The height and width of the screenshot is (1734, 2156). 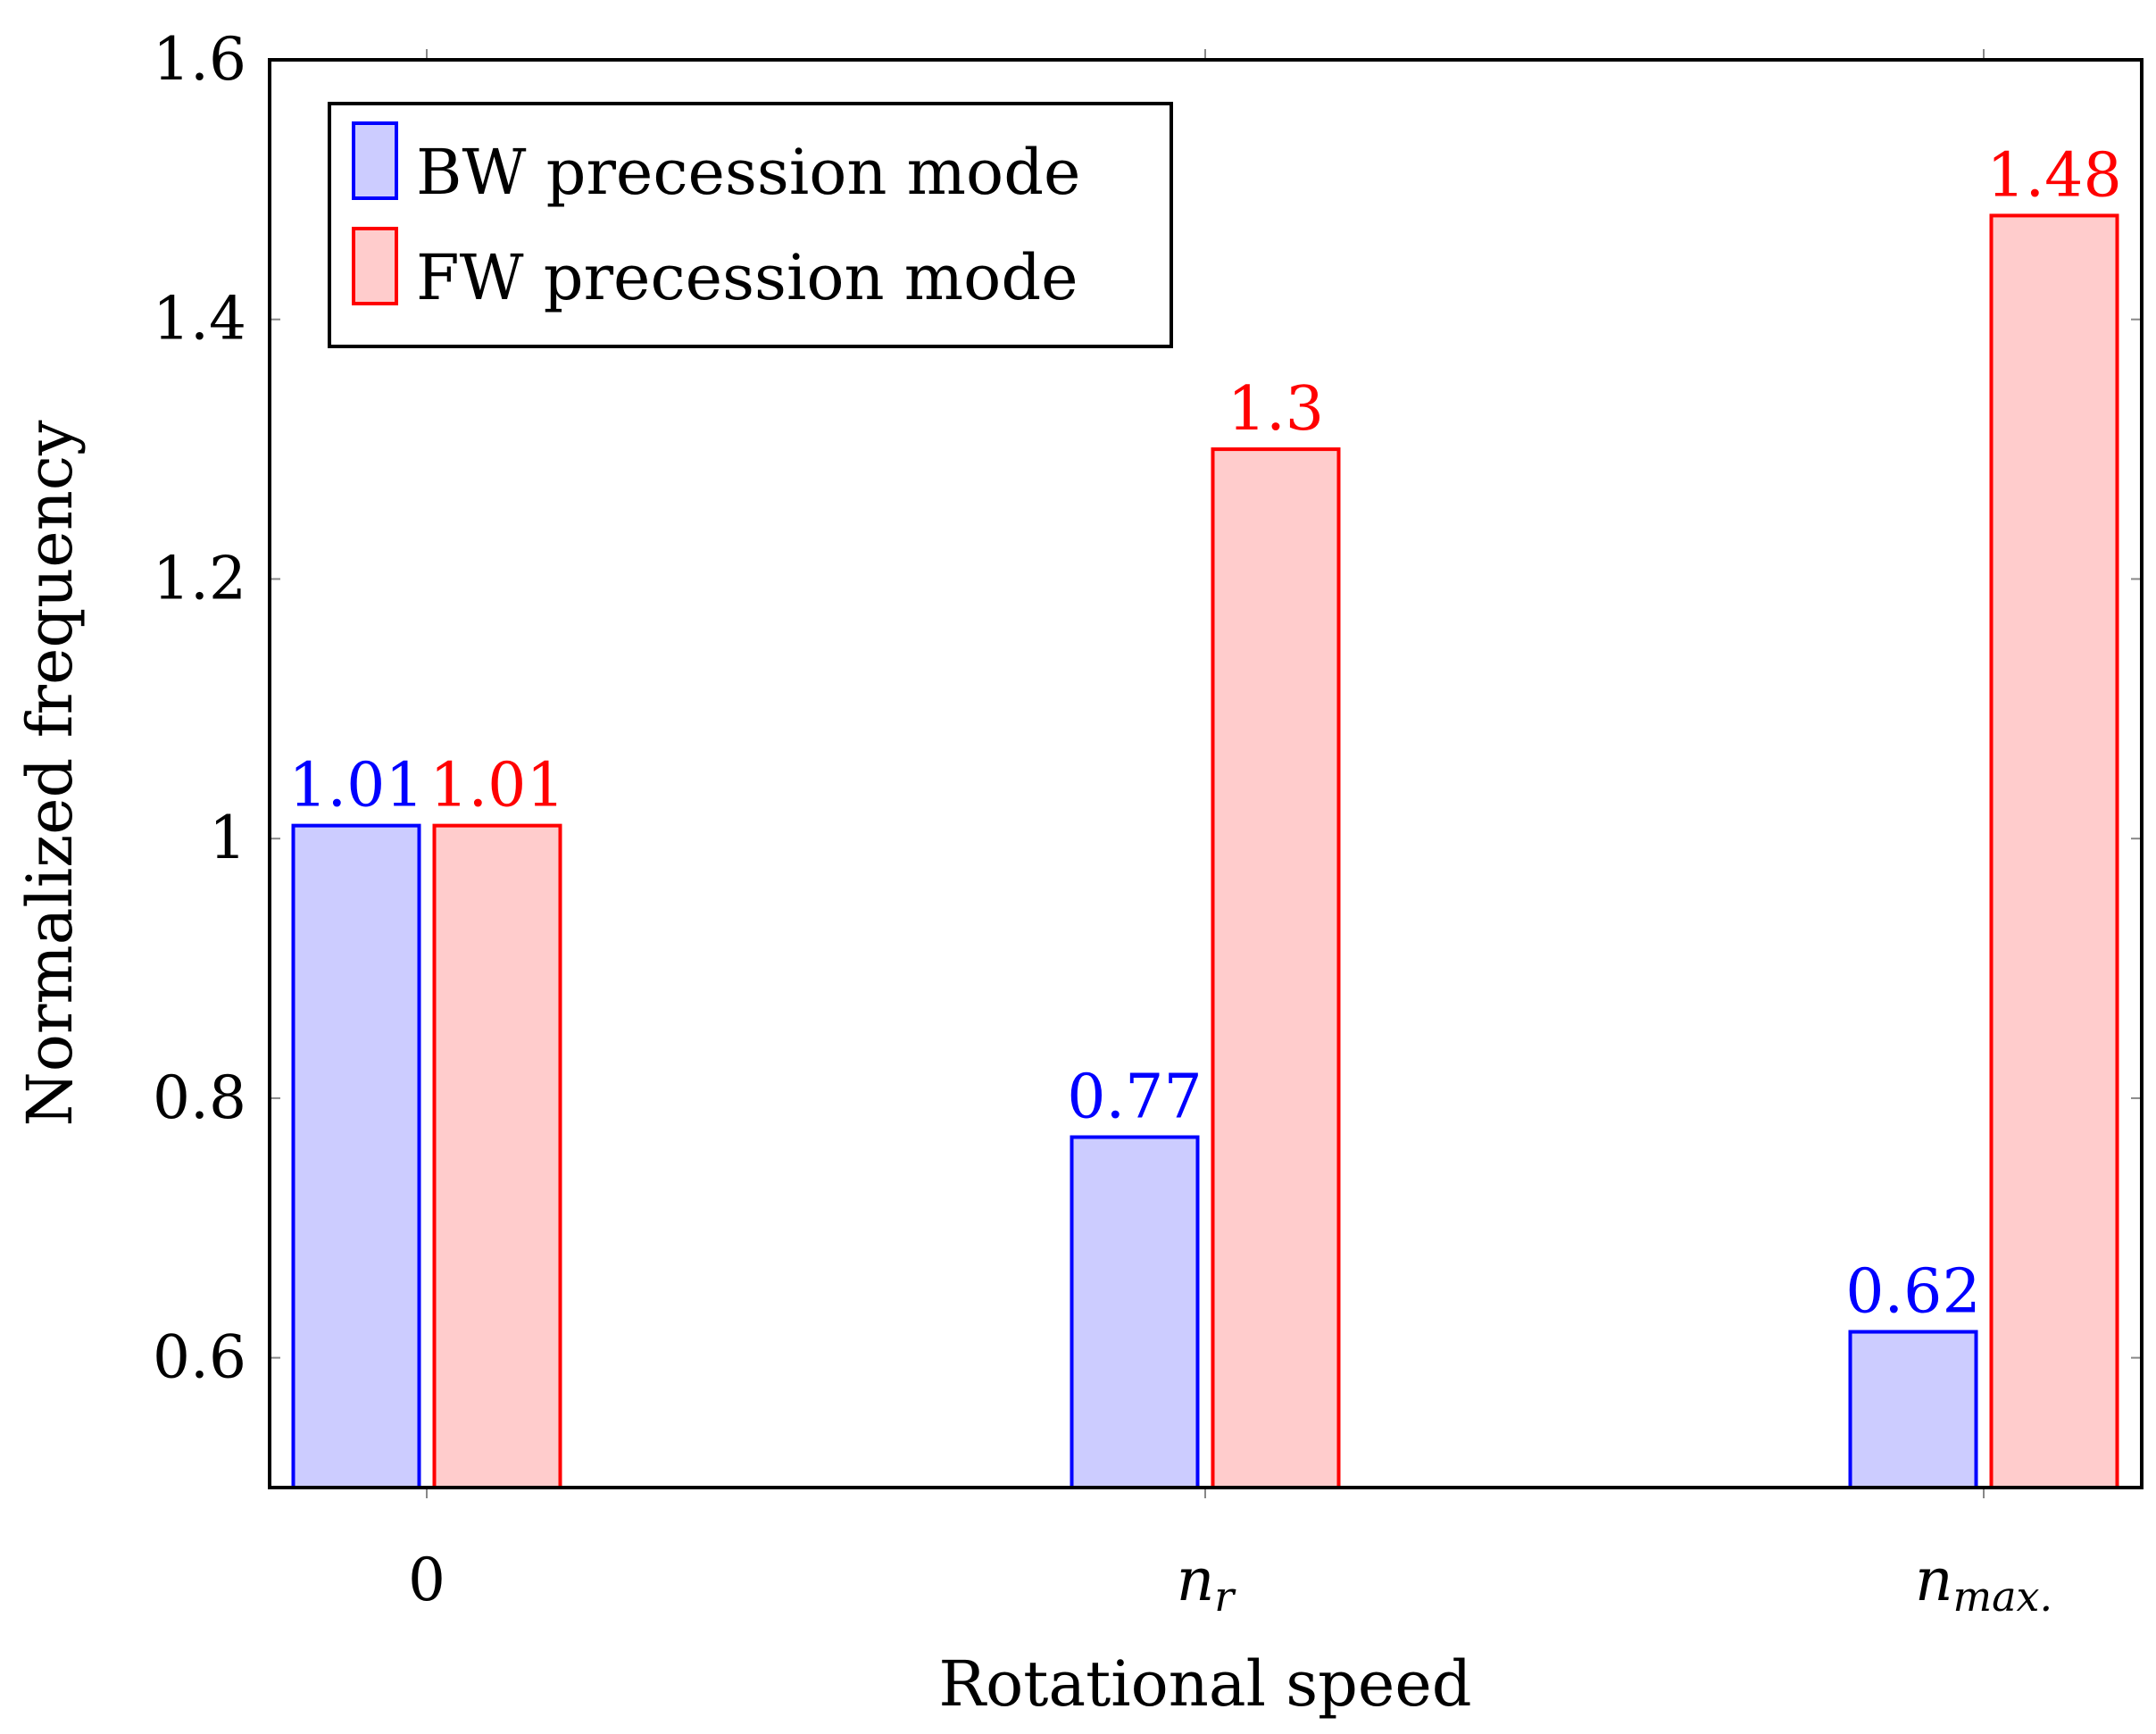 I want to click on legend-label-fw: FW precession mode, so click(x=747, y=277).